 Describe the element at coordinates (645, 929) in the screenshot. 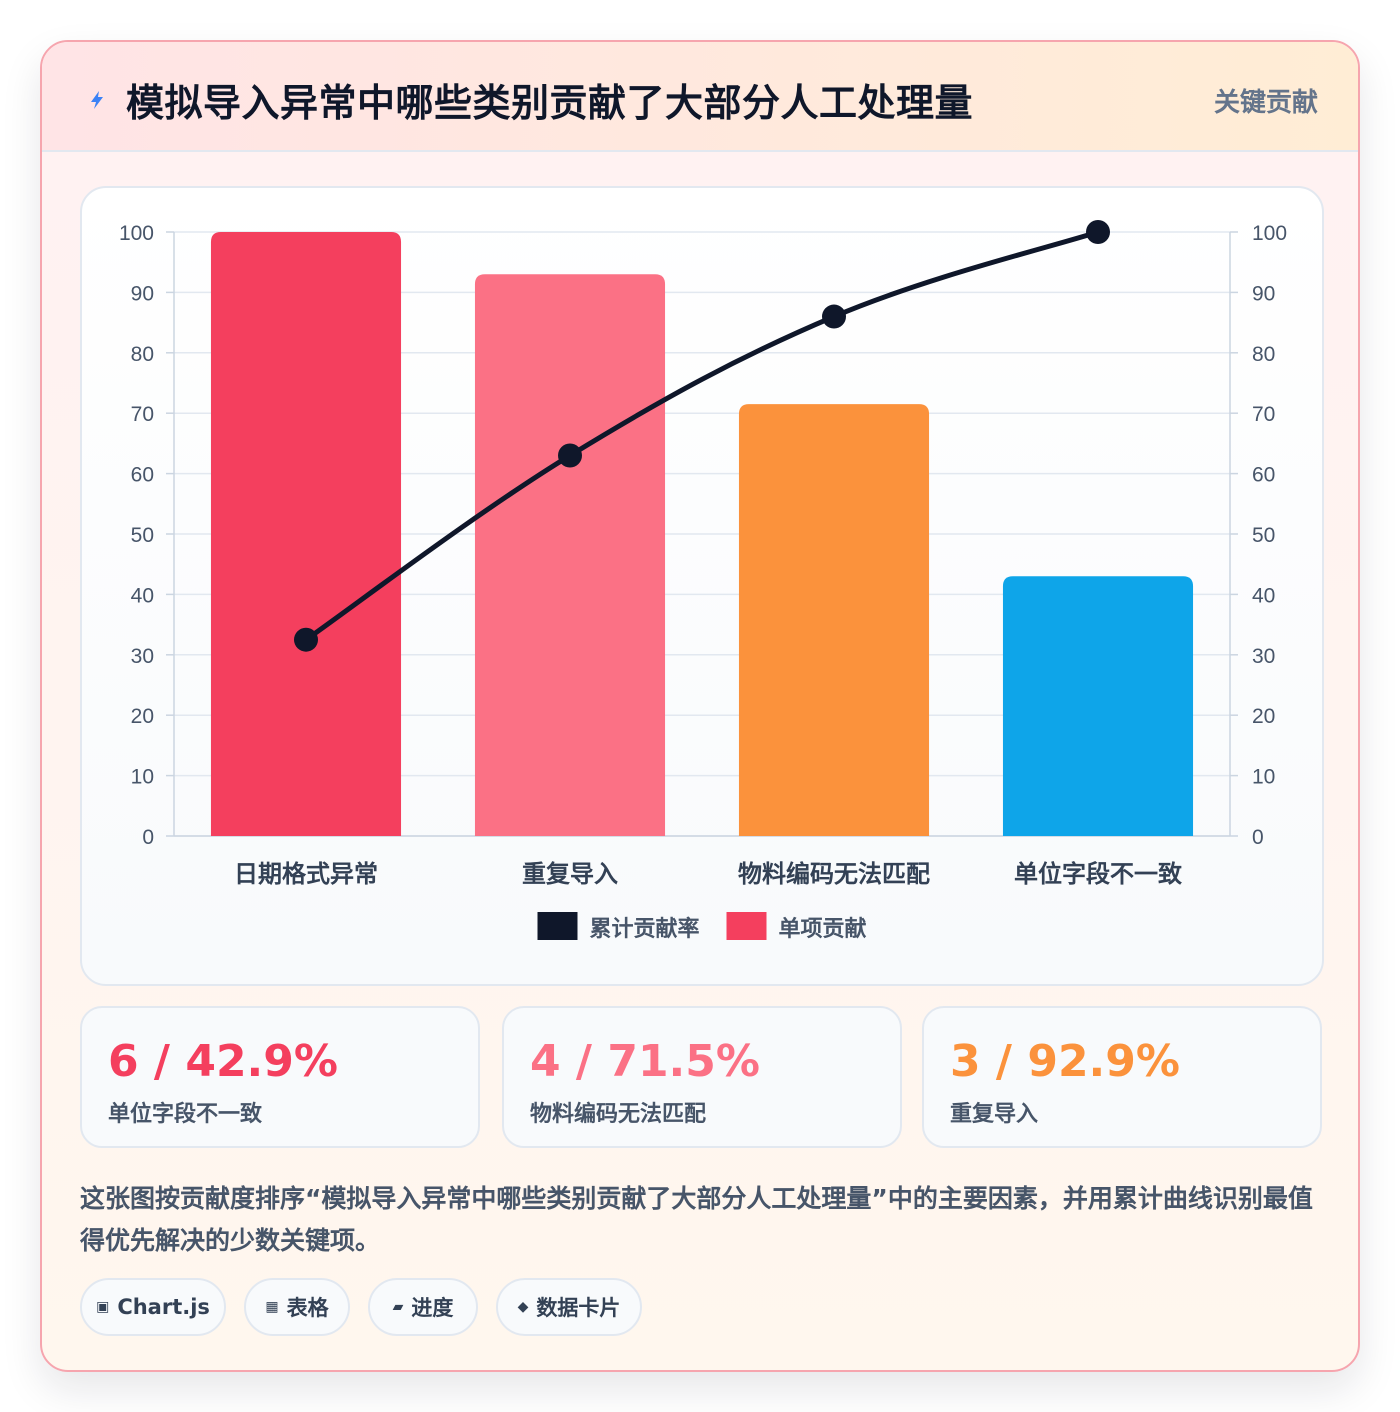

I see `legend-label: 累计贡献率` at that location.